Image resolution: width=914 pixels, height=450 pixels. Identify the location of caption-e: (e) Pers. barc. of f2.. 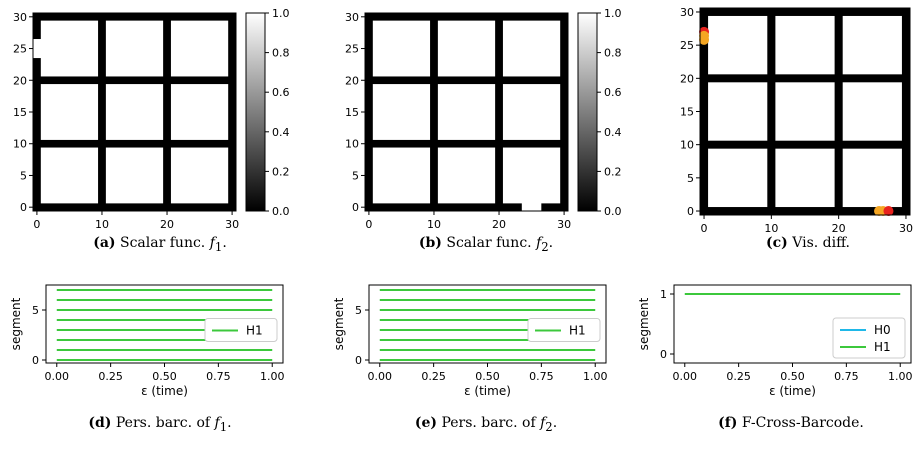
(486, 424).